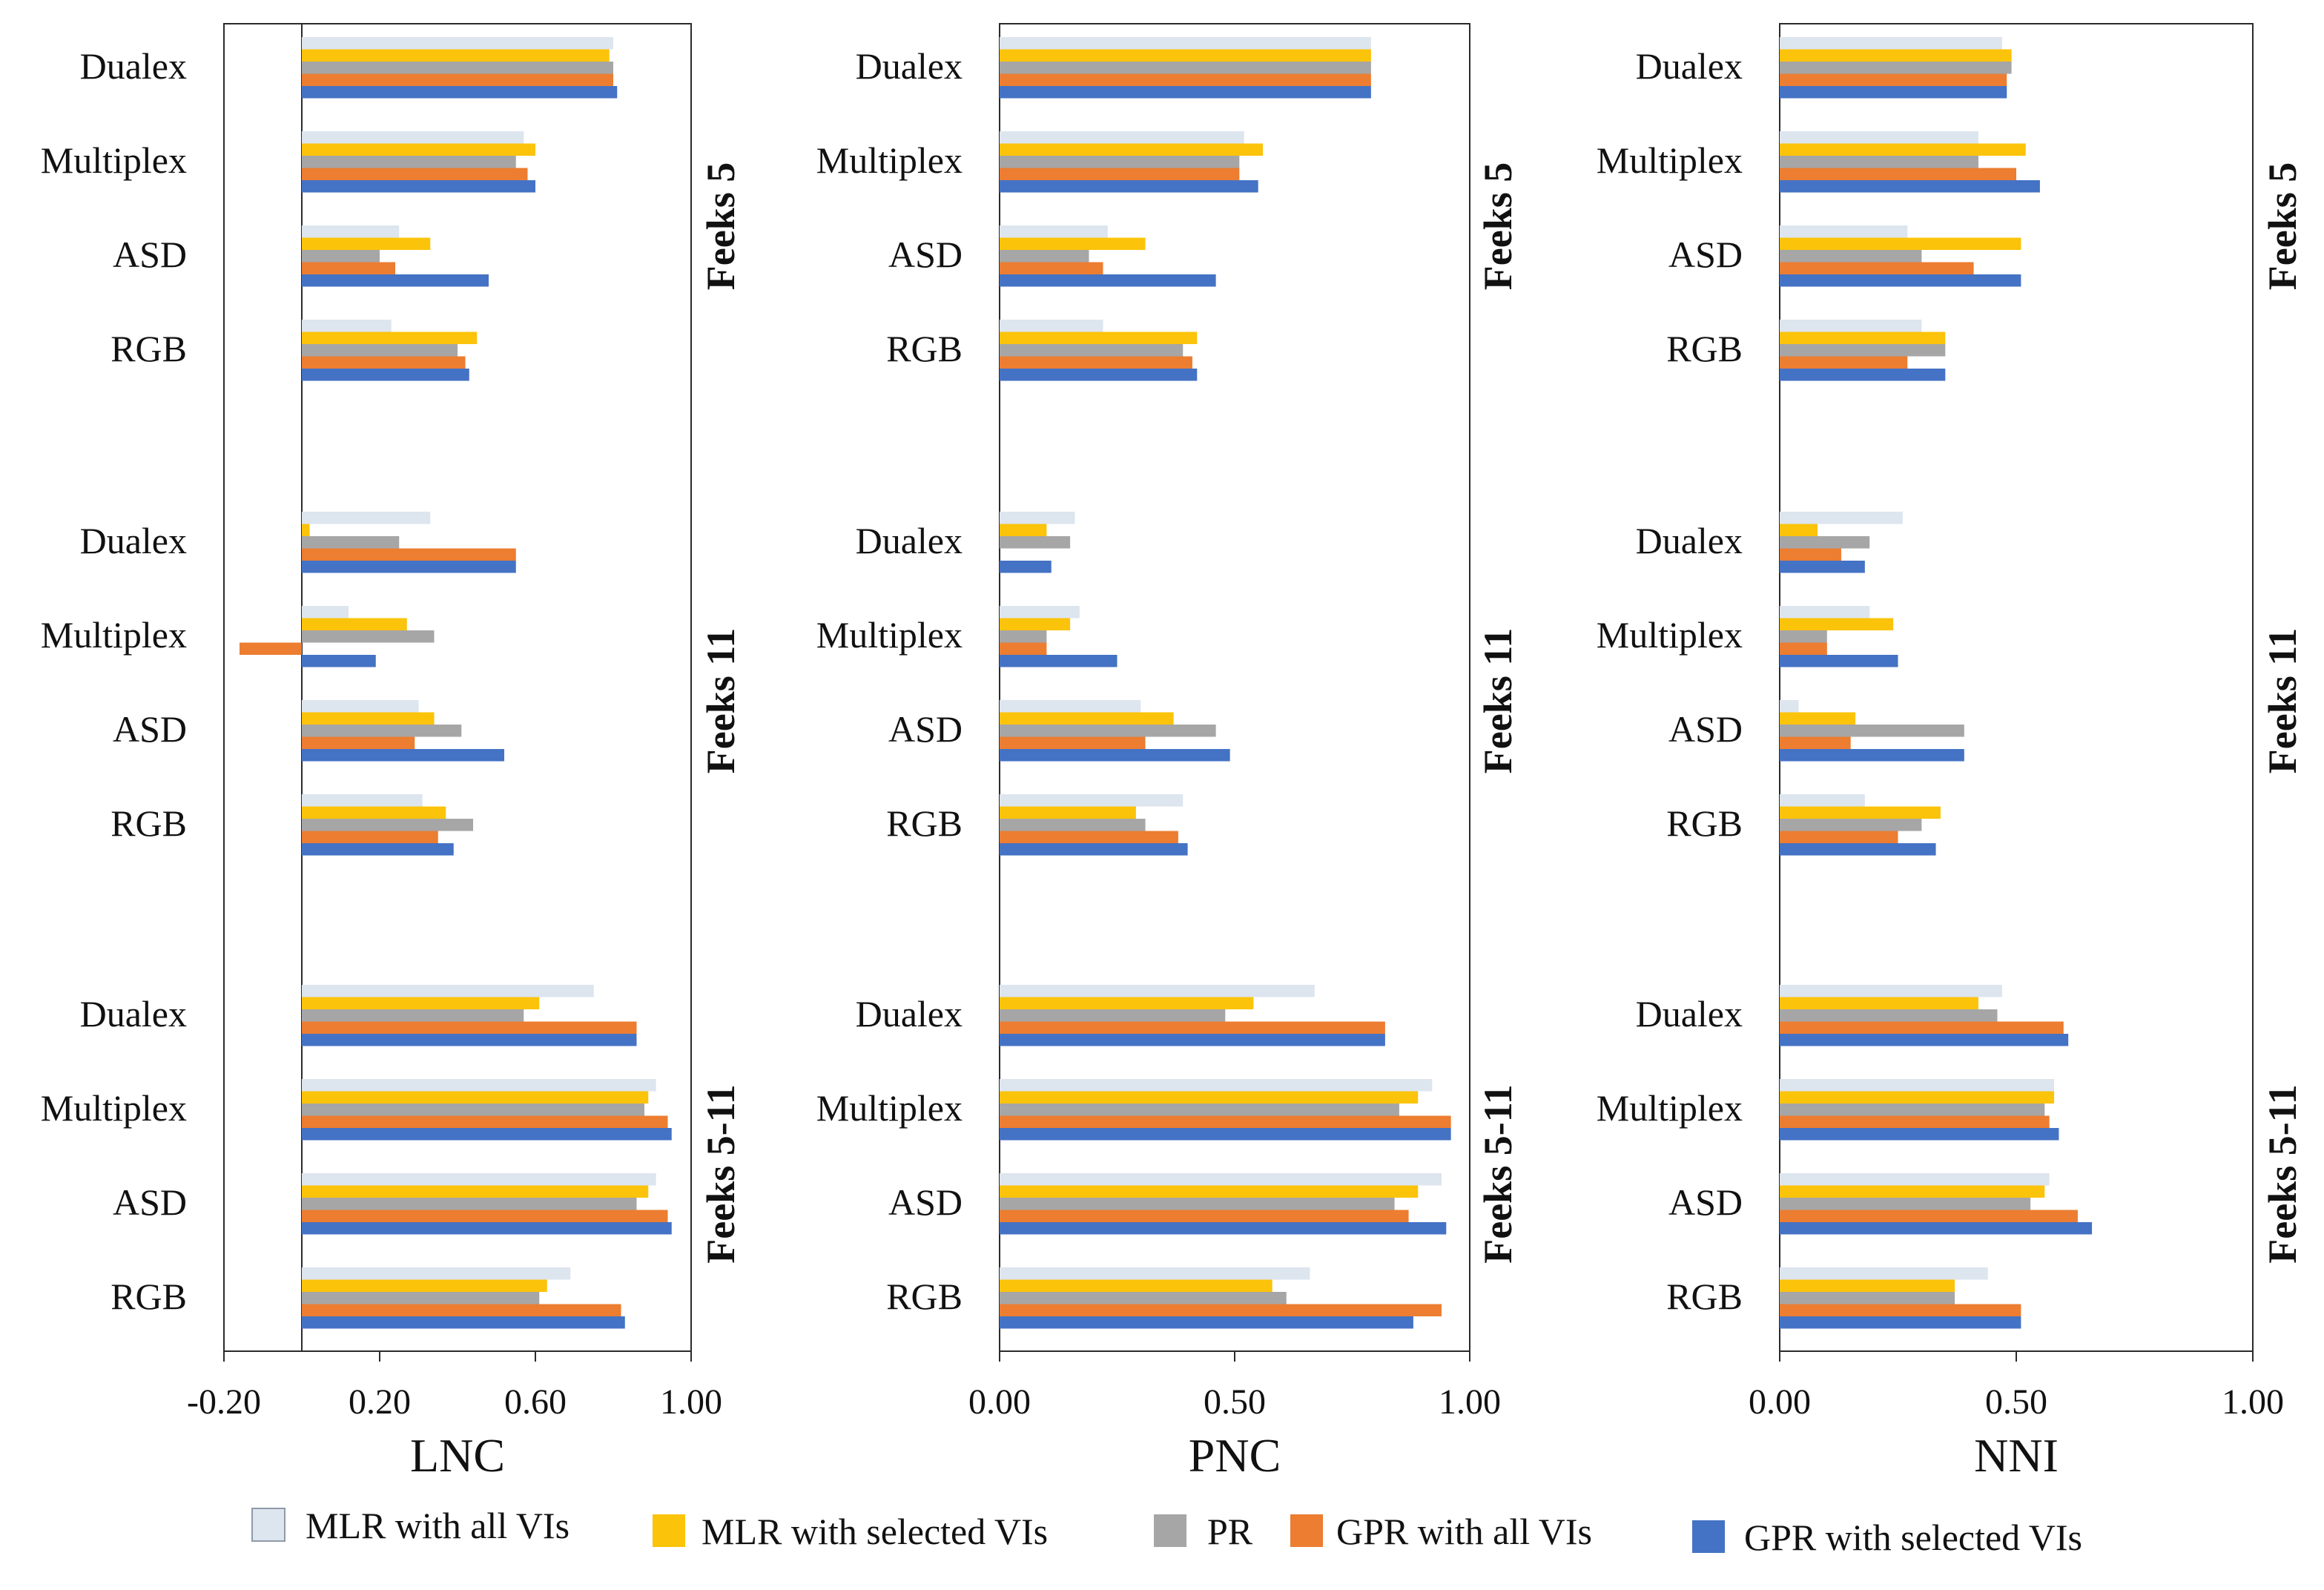 The width and height of the screenshot is (2324, 1590). Describe the element at coordinates (1230, 1531) in the screenshot. I see `legend-label-pr: PR` at that location.